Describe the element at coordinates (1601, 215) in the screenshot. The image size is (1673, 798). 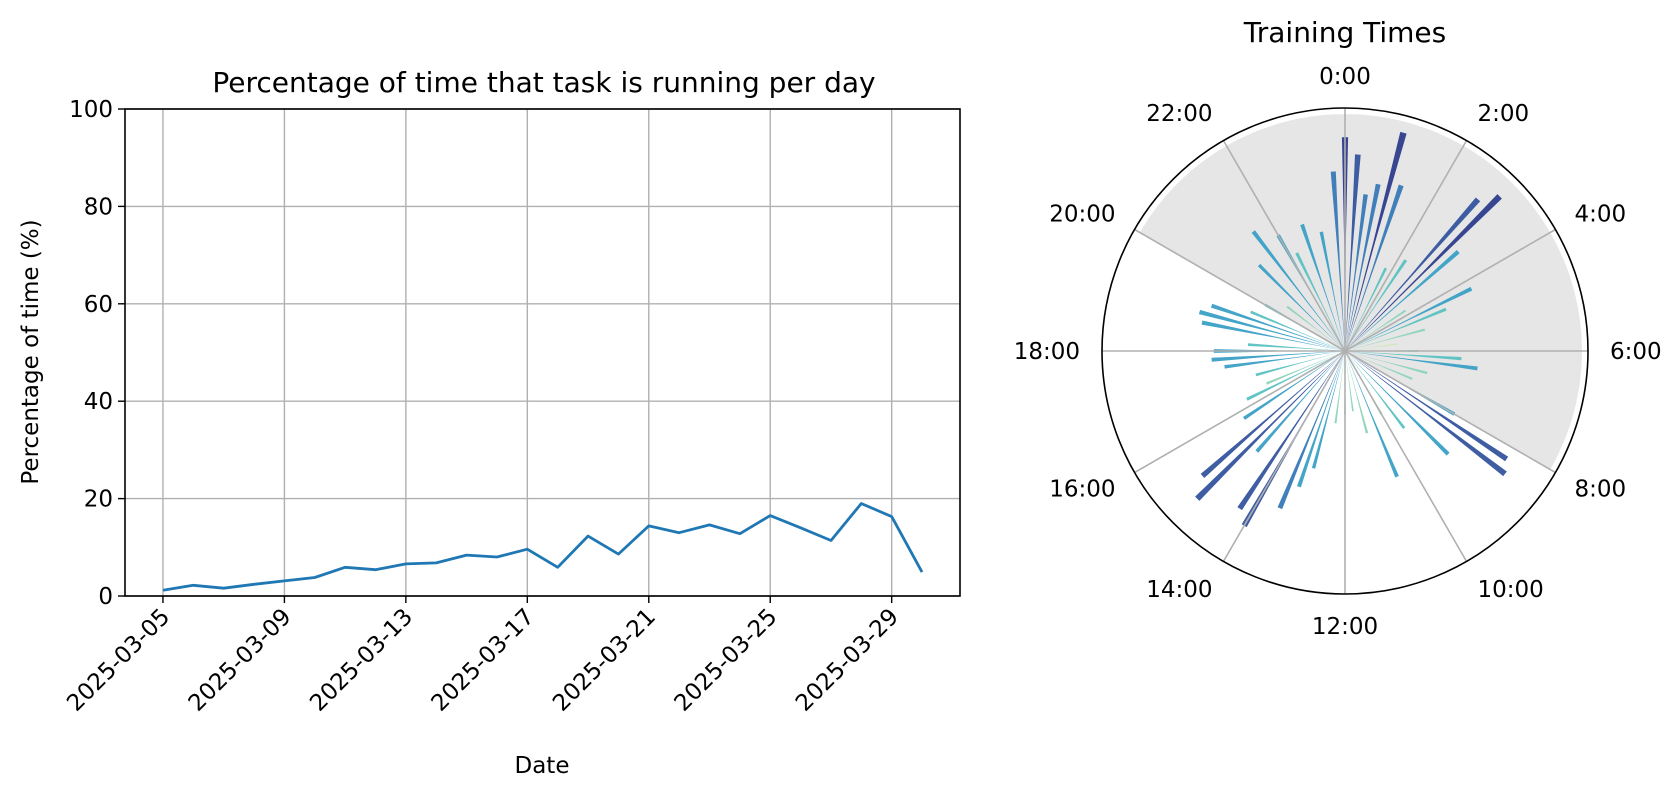
I see `polar-angle-label: 4:00` at that location.